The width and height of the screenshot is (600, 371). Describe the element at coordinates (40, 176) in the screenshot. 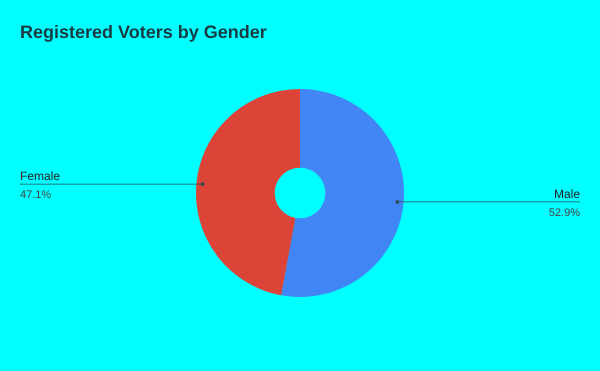

I see `slice-label: Female` at that location.